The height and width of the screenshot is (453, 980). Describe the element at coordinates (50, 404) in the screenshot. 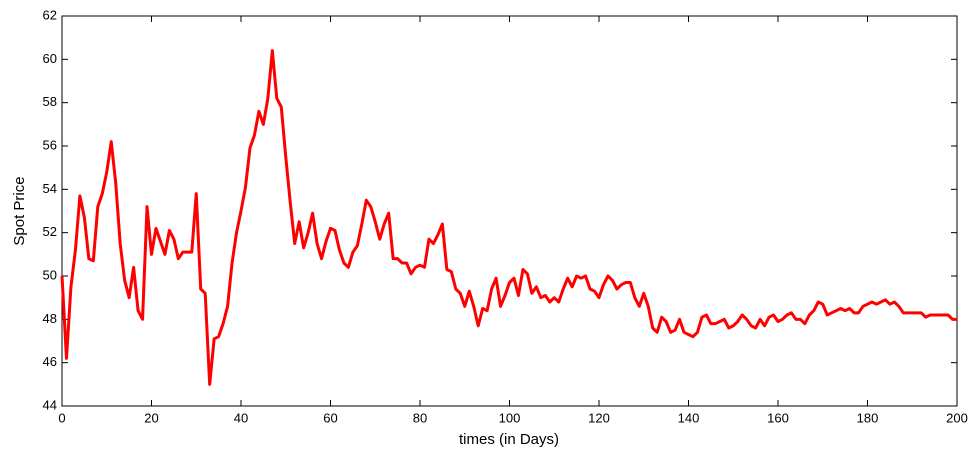

I see `y-tick-label: 44` at that location.